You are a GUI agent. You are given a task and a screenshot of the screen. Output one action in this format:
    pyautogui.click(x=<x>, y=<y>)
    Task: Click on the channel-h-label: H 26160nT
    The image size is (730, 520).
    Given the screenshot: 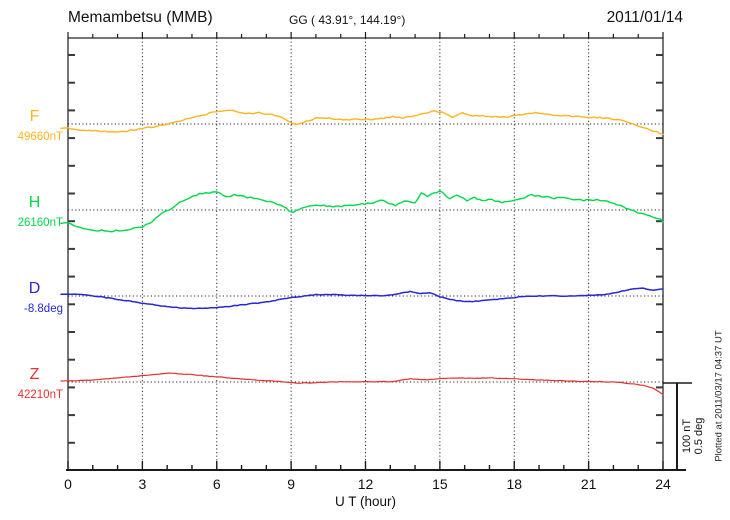 What is the action you would take?
    pyautogui.click(x=34, y=212)
    